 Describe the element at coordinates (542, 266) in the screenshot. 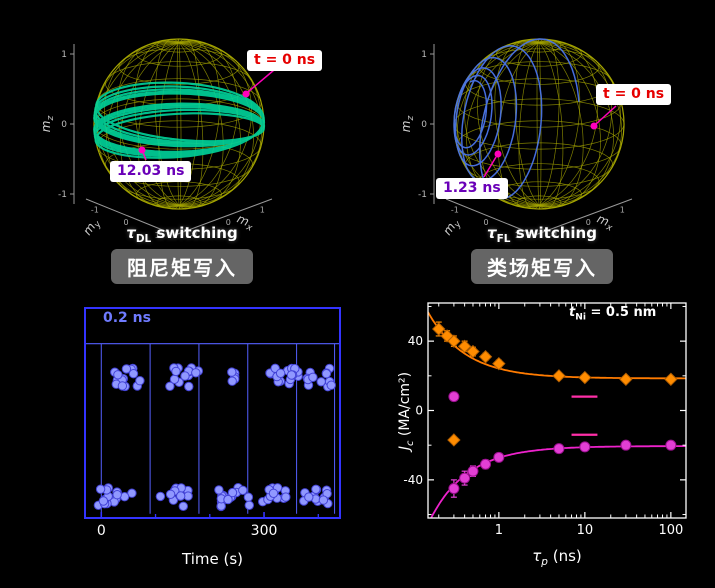

I see `caption-fieldlike-torque-chinese: 类场矩写入` at that location.